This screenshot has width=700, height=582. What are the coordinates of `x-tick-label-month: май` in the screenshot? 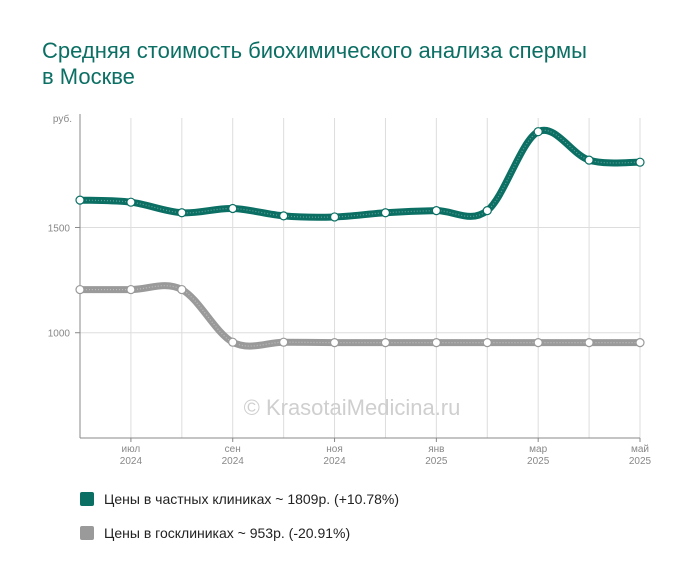 It's located at (640, 449).